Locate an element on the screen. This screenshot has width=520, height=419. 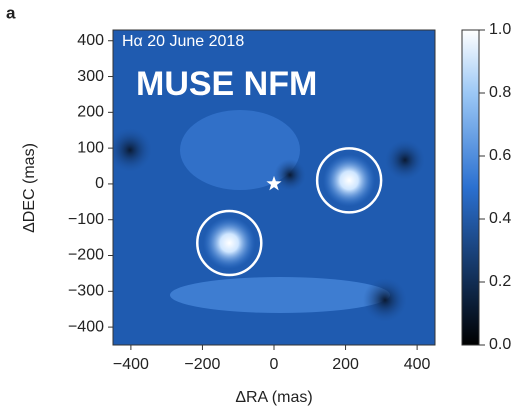
colorbar-tick-label: 1.0 is located at coordinates (500, 29).